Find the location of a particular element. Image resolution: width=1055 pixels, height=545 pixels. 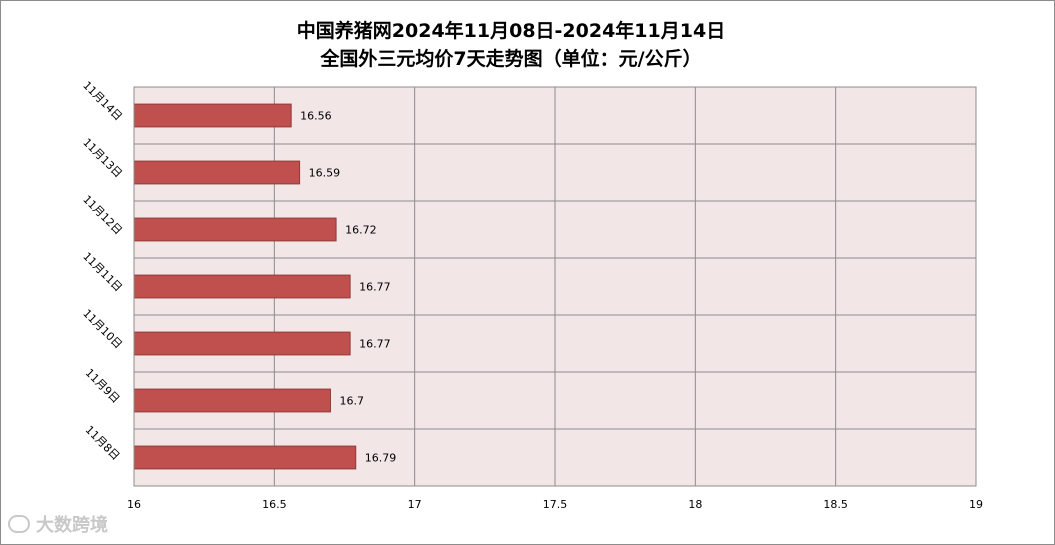

y-tick-label: 11月12日 is located at coordinates (102, 215).